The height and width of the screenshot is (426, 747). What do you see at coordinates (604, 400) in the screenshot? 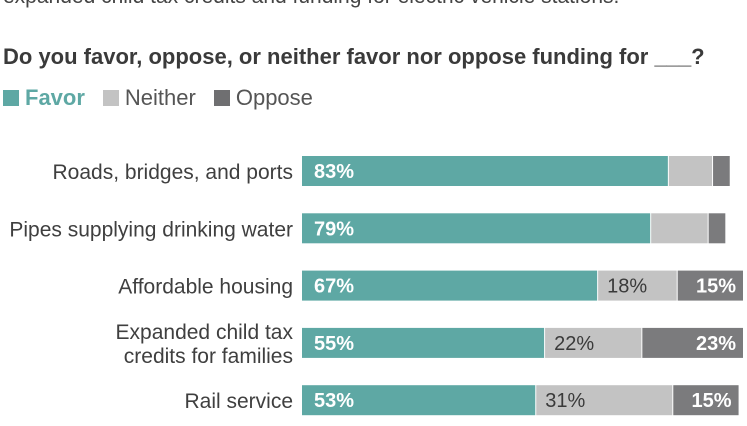
I see `bar-neither-rail-service` at bounding box center [604, 400].